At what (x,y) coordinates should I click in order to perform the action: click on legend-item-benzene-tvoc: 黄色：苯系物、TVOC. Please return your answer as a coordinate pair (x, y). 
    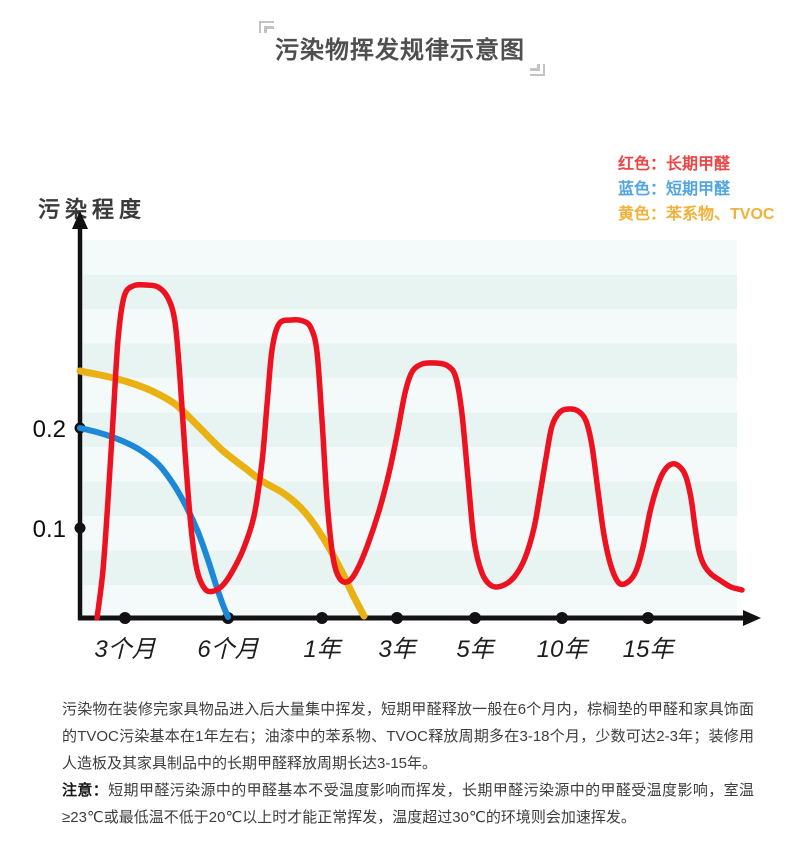
    Looking at the image, I should click on (696, 214).